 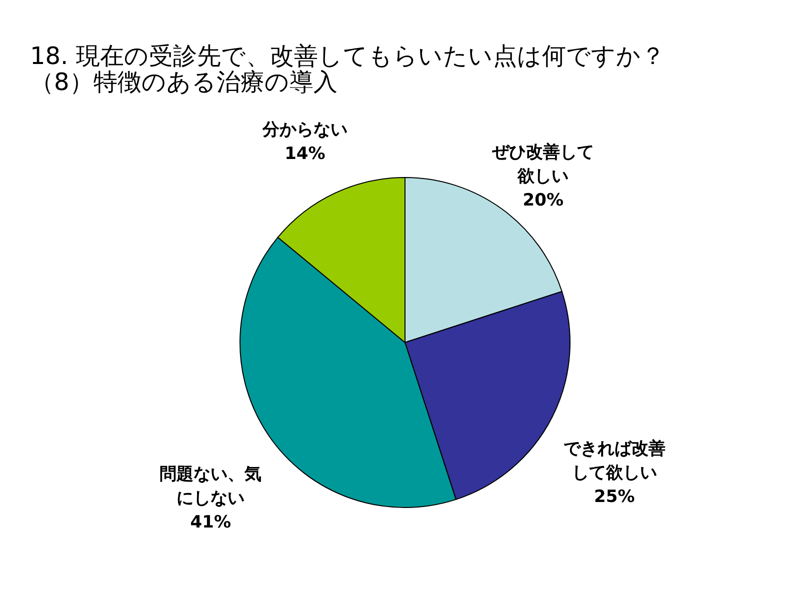 What do you see at coordinates (210, 522) in the screenshot?
I see `data-label: 41%` at bounding box center [210, 522].